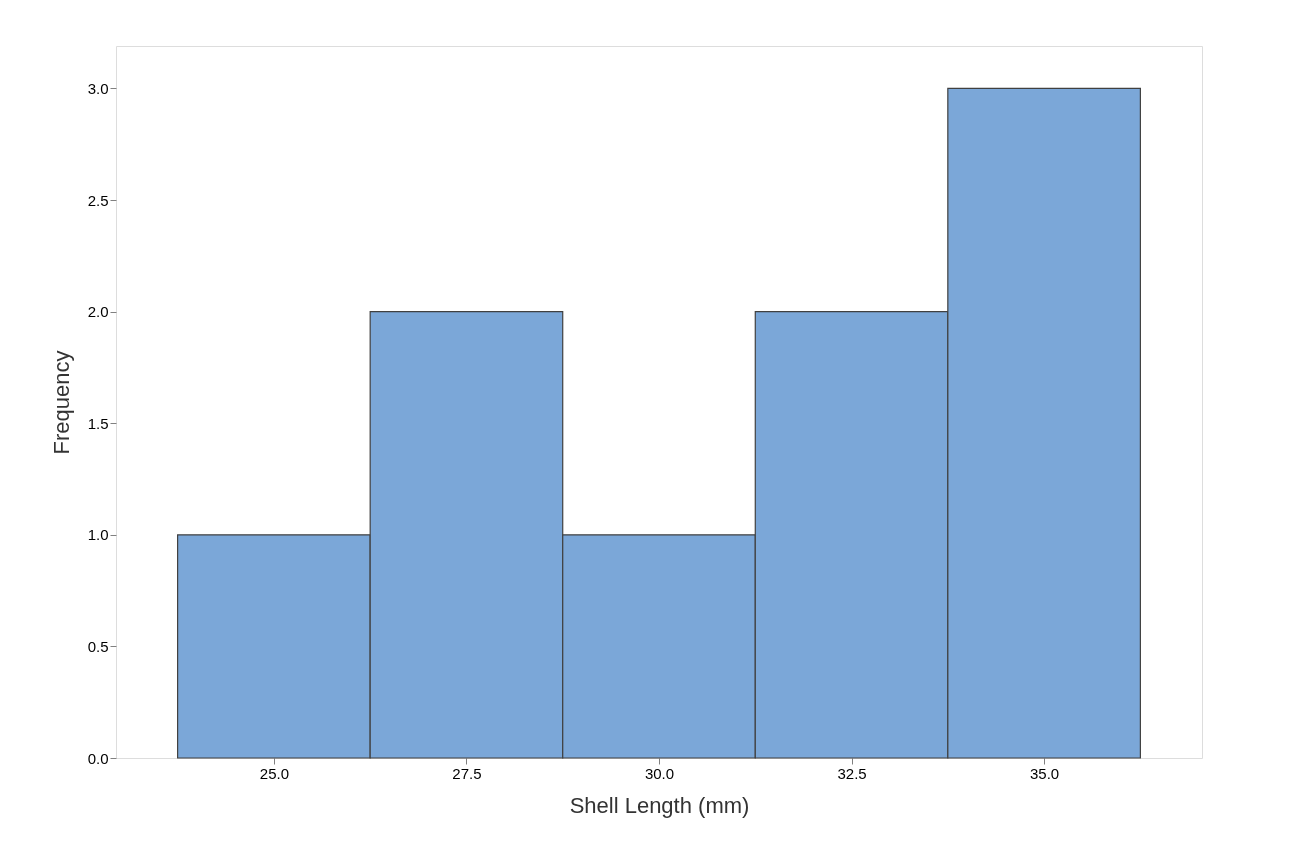 The width and height of the screenshot is (1302, 864). I want to click on y-tick-label: 3.0, so click(98, 88).